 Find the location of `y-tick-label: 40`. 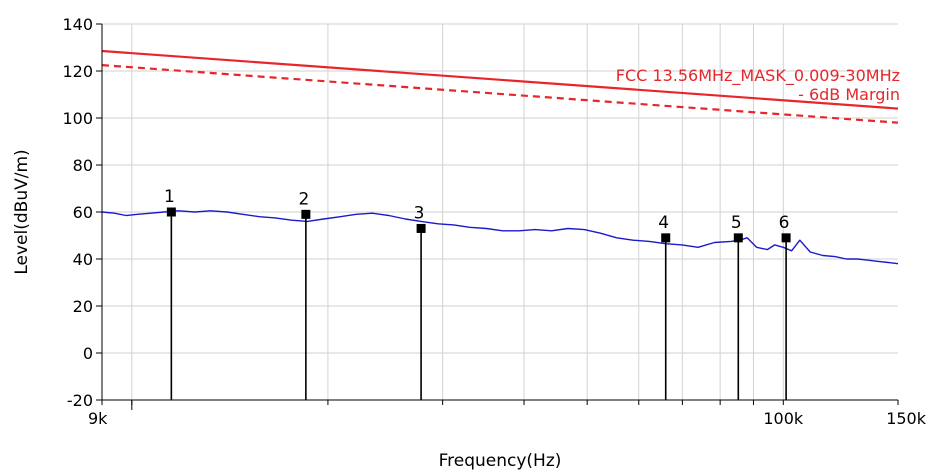

y-tick-label: 40 is located at coordinates (83, 259).